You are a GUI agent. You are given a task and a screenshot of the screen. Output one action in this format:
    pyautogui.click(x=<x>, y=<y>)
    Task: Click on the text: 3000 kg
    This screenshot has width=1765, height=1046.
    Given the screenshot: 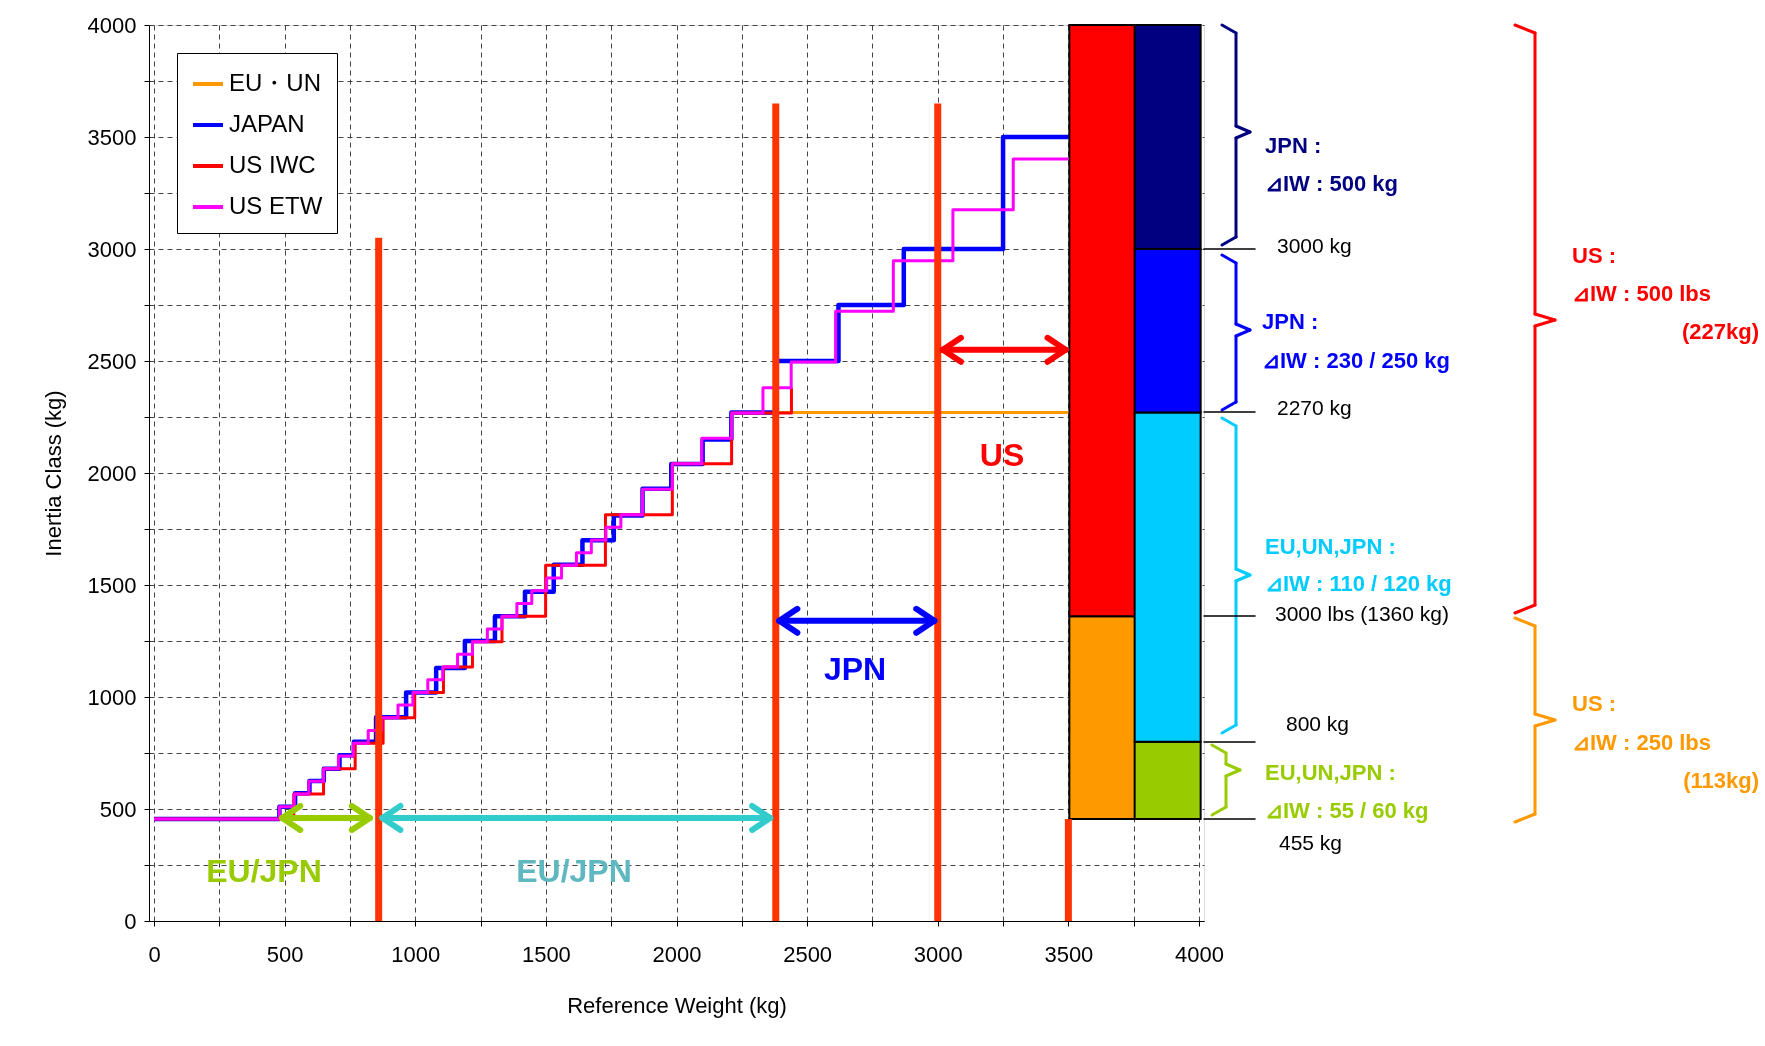 What is the action you would take?
    pyautogui.click(x=1314, y=245)
    